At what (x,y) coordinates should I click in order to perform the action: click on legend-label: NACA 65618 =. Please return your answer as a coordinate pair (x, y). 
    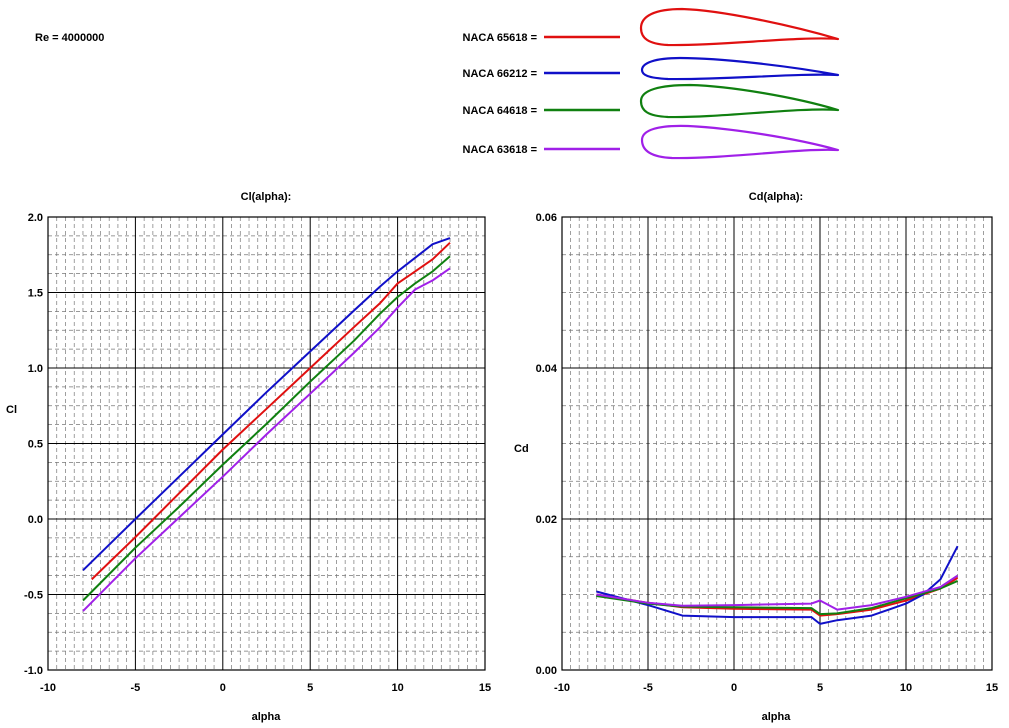
    Looking at the image, I should click on (500, 38).